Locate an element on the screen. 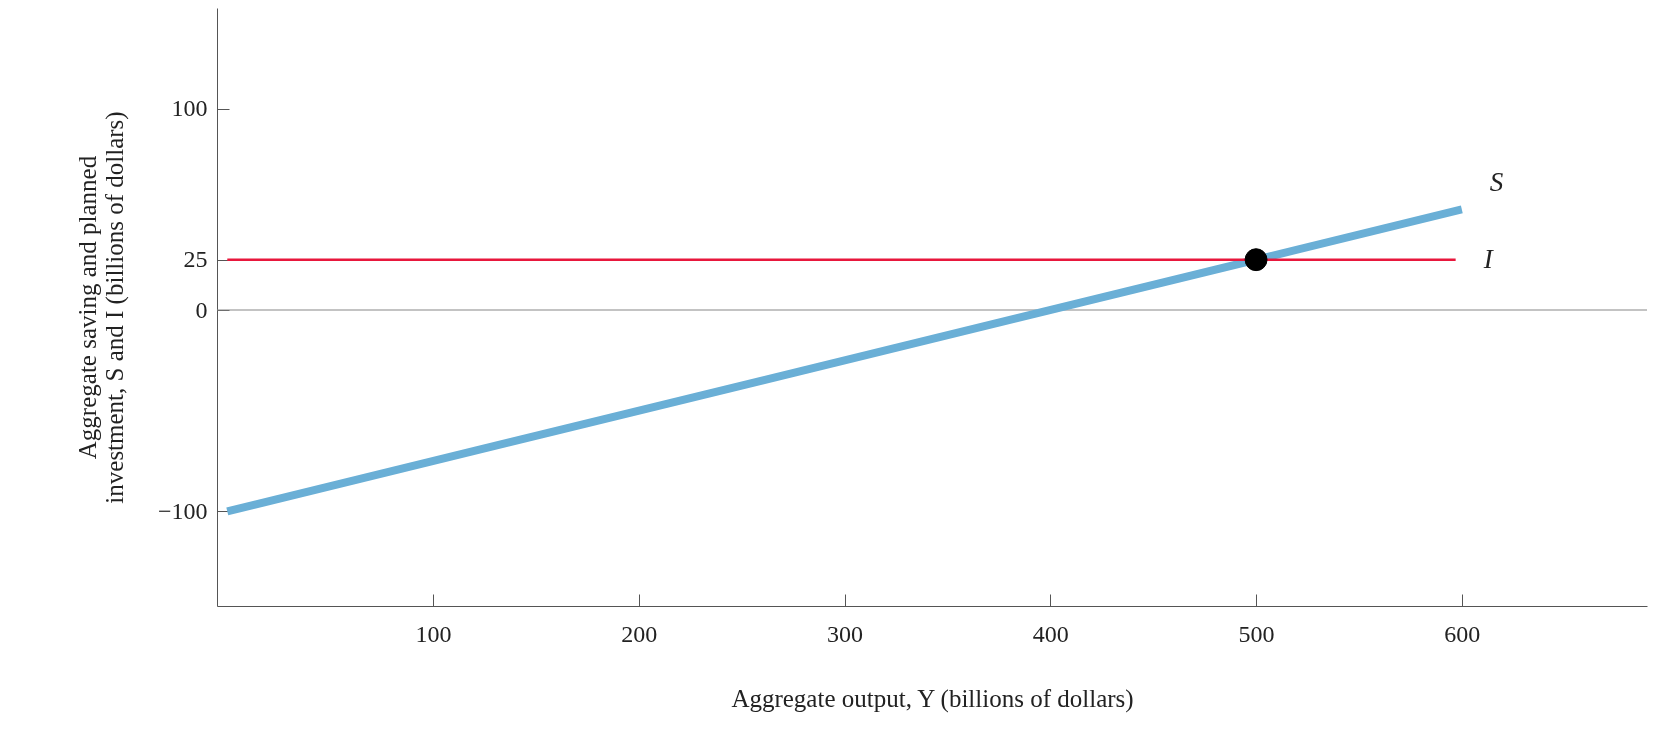  x-tick-label: 300 is located at coordinates (845, 633).